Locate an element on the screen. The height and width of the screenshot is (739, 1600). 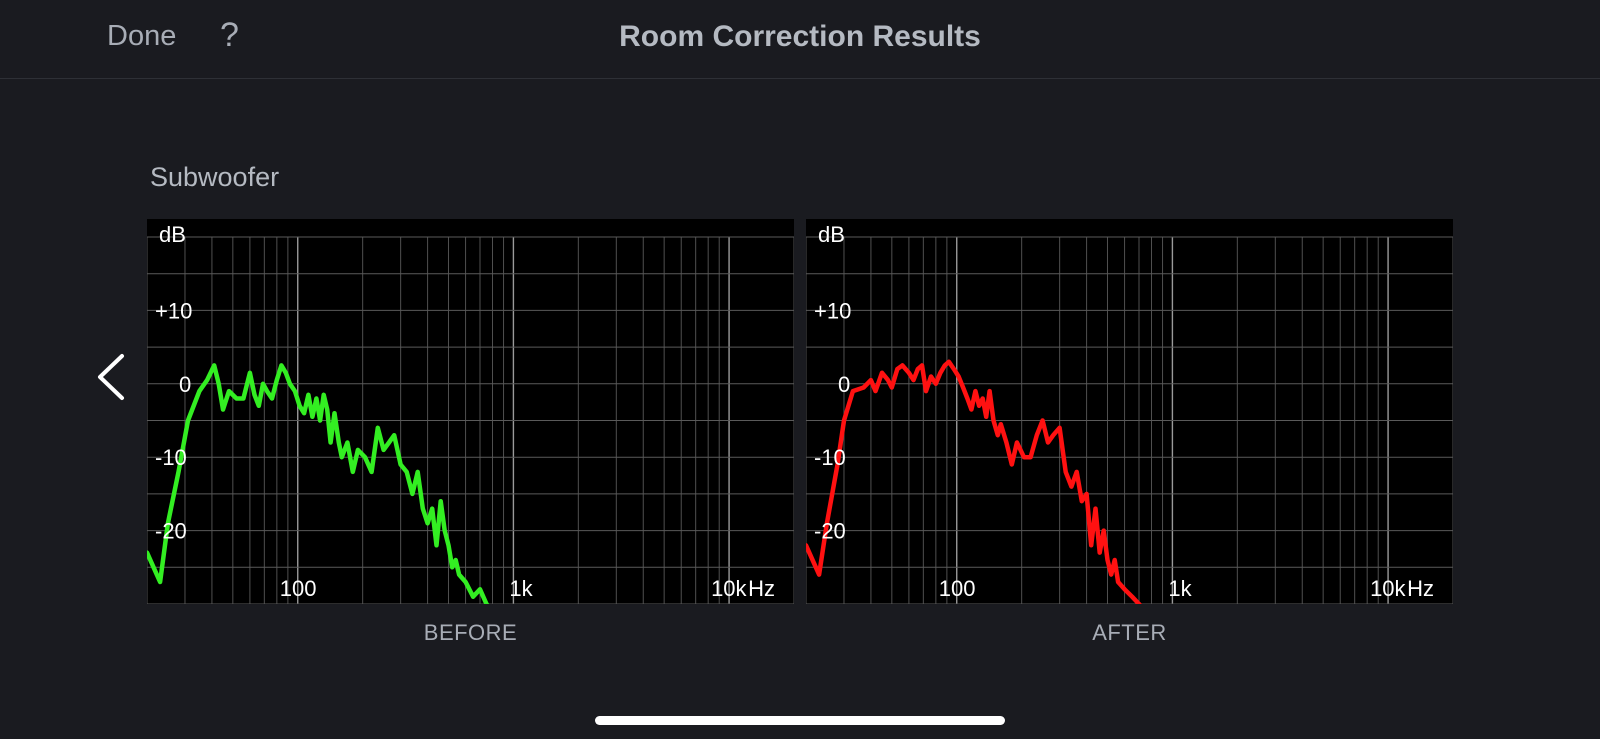
after-x-unit-label: Hz is located at coordinates (1420, 588).